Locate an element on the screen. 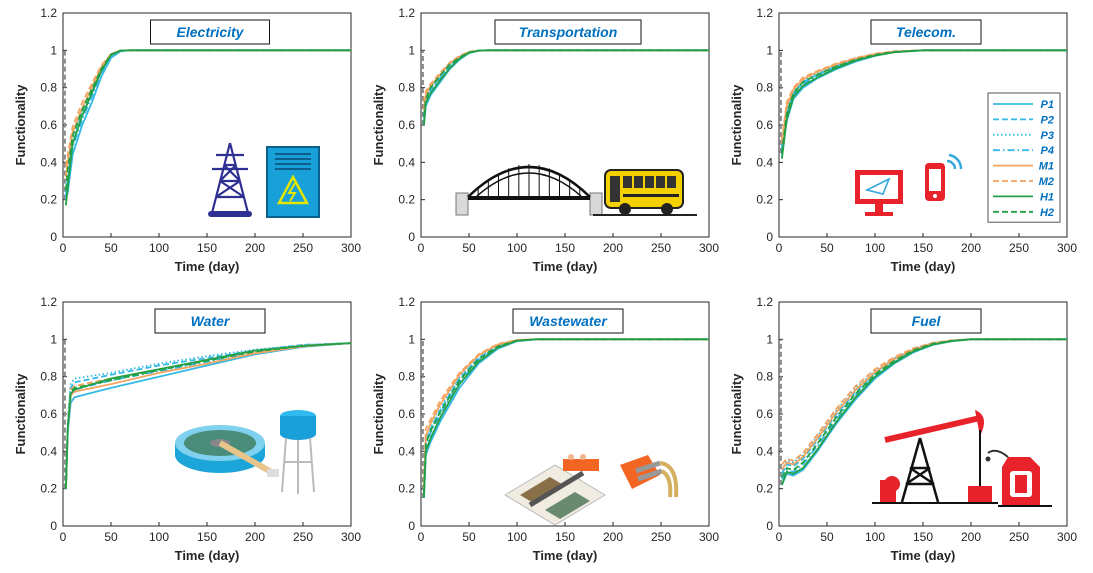 The image size is (1093, 573). bus-icon is located at coordinates (645, 192).